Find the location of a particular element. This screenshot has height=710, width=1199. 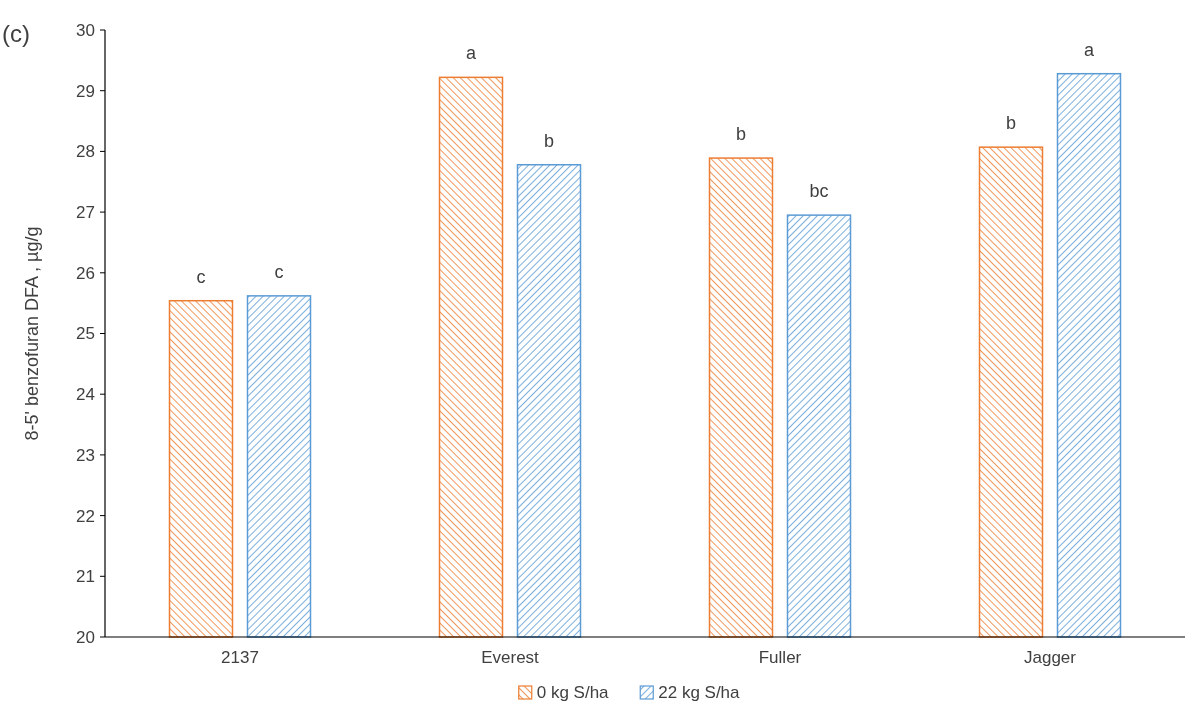

x-tick-label: Jagger is located at coordinates (1050, 657).